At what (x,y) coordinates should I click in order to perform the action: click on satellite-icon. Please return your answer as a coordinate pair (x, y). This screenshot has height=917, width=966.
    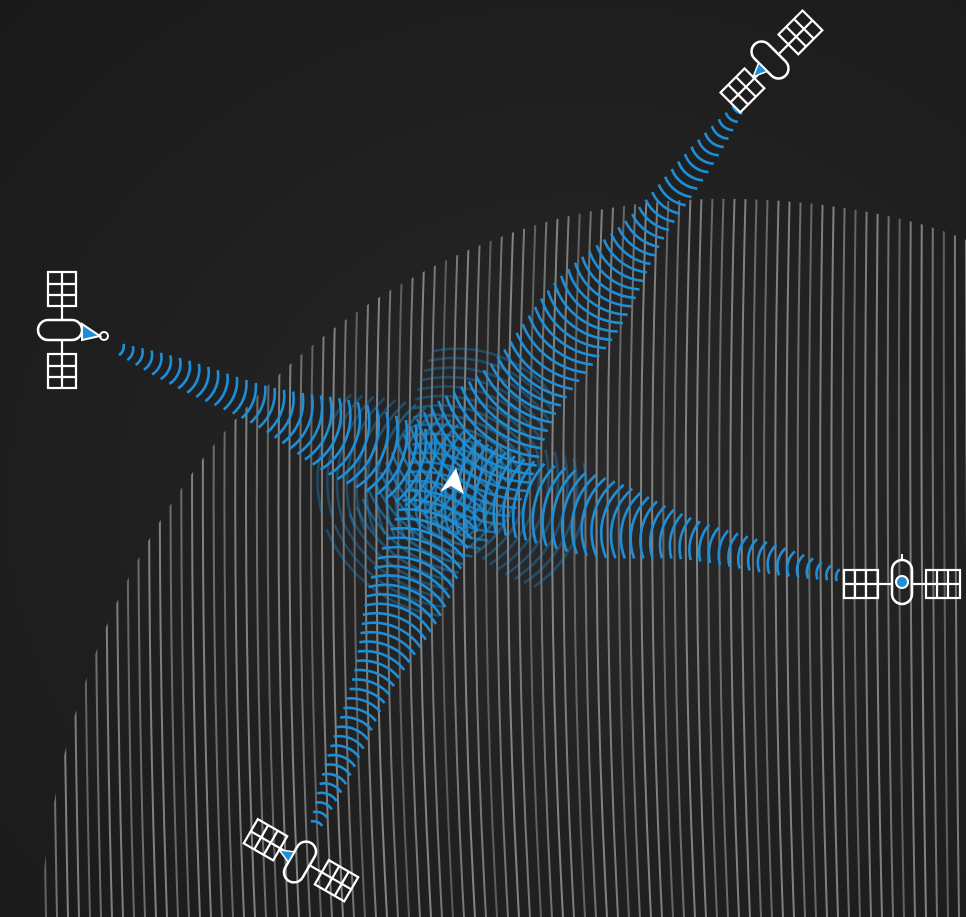
    Looking at the image, I should click on (300, 862).